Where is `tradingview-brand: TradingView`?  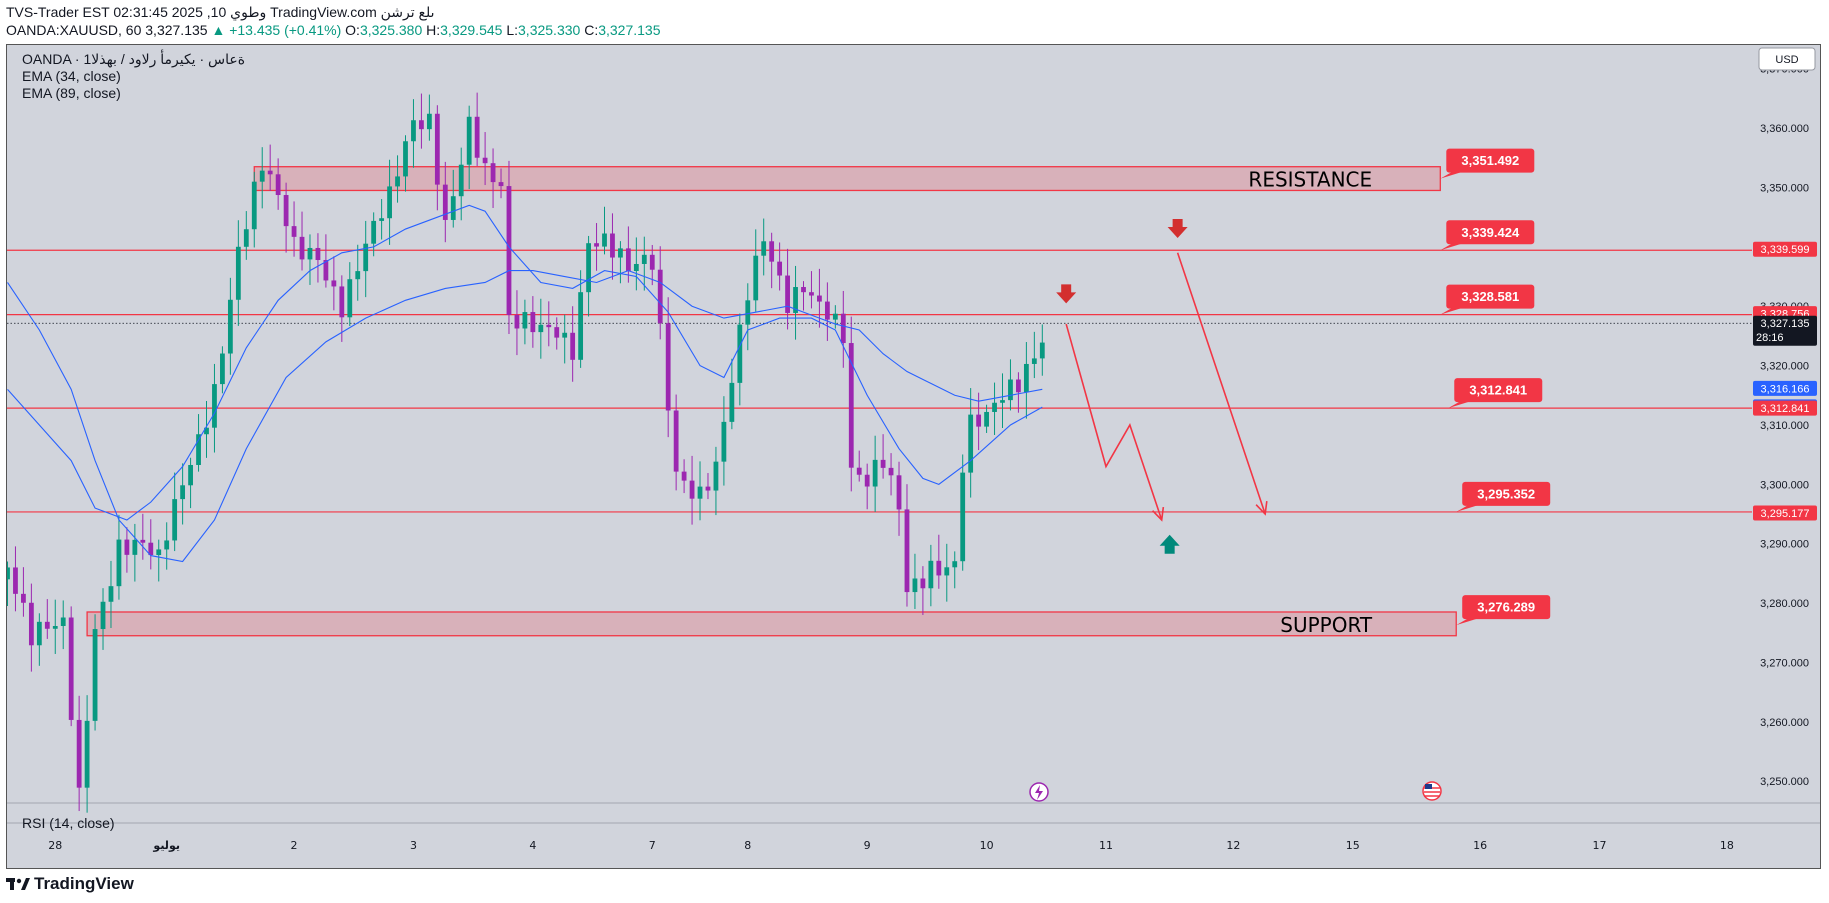 tradingview-brand: TradingView is located at coordinates (70, 884).